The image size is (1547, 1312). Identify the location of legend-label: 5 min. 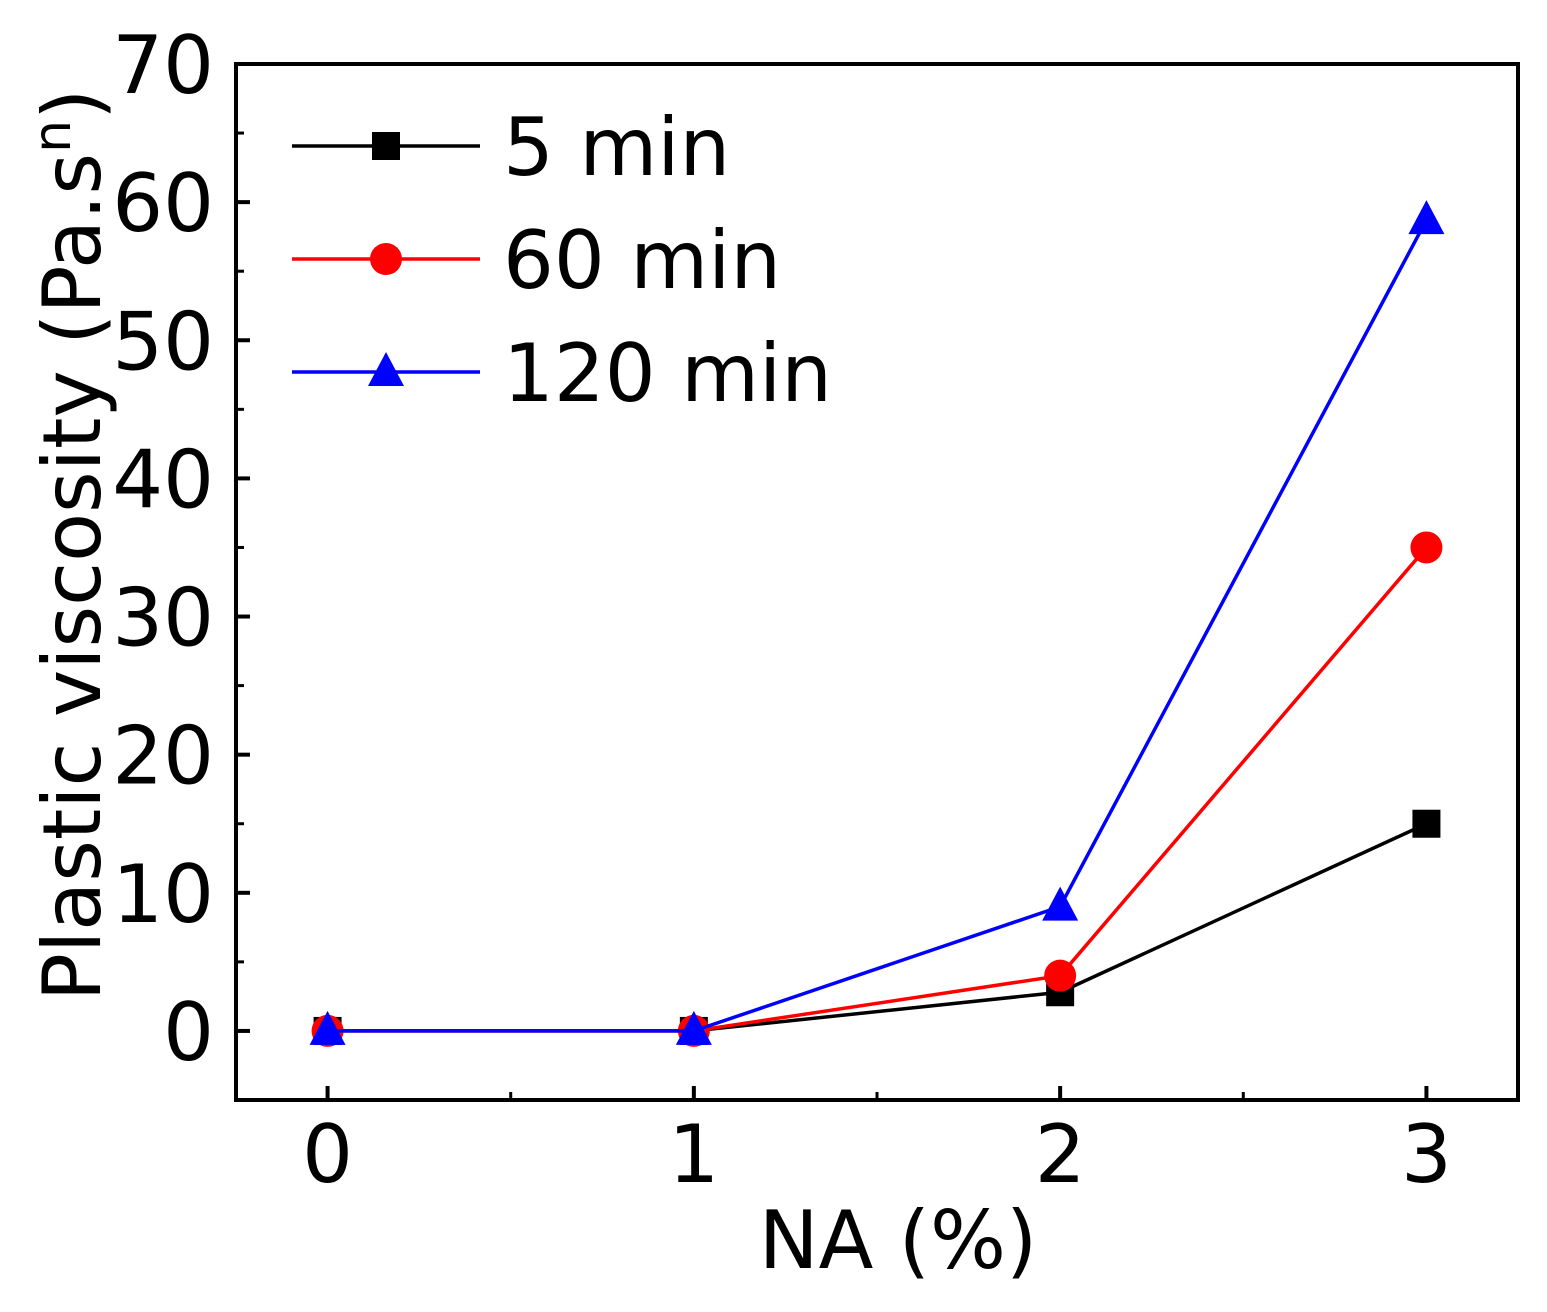
(616, 147).